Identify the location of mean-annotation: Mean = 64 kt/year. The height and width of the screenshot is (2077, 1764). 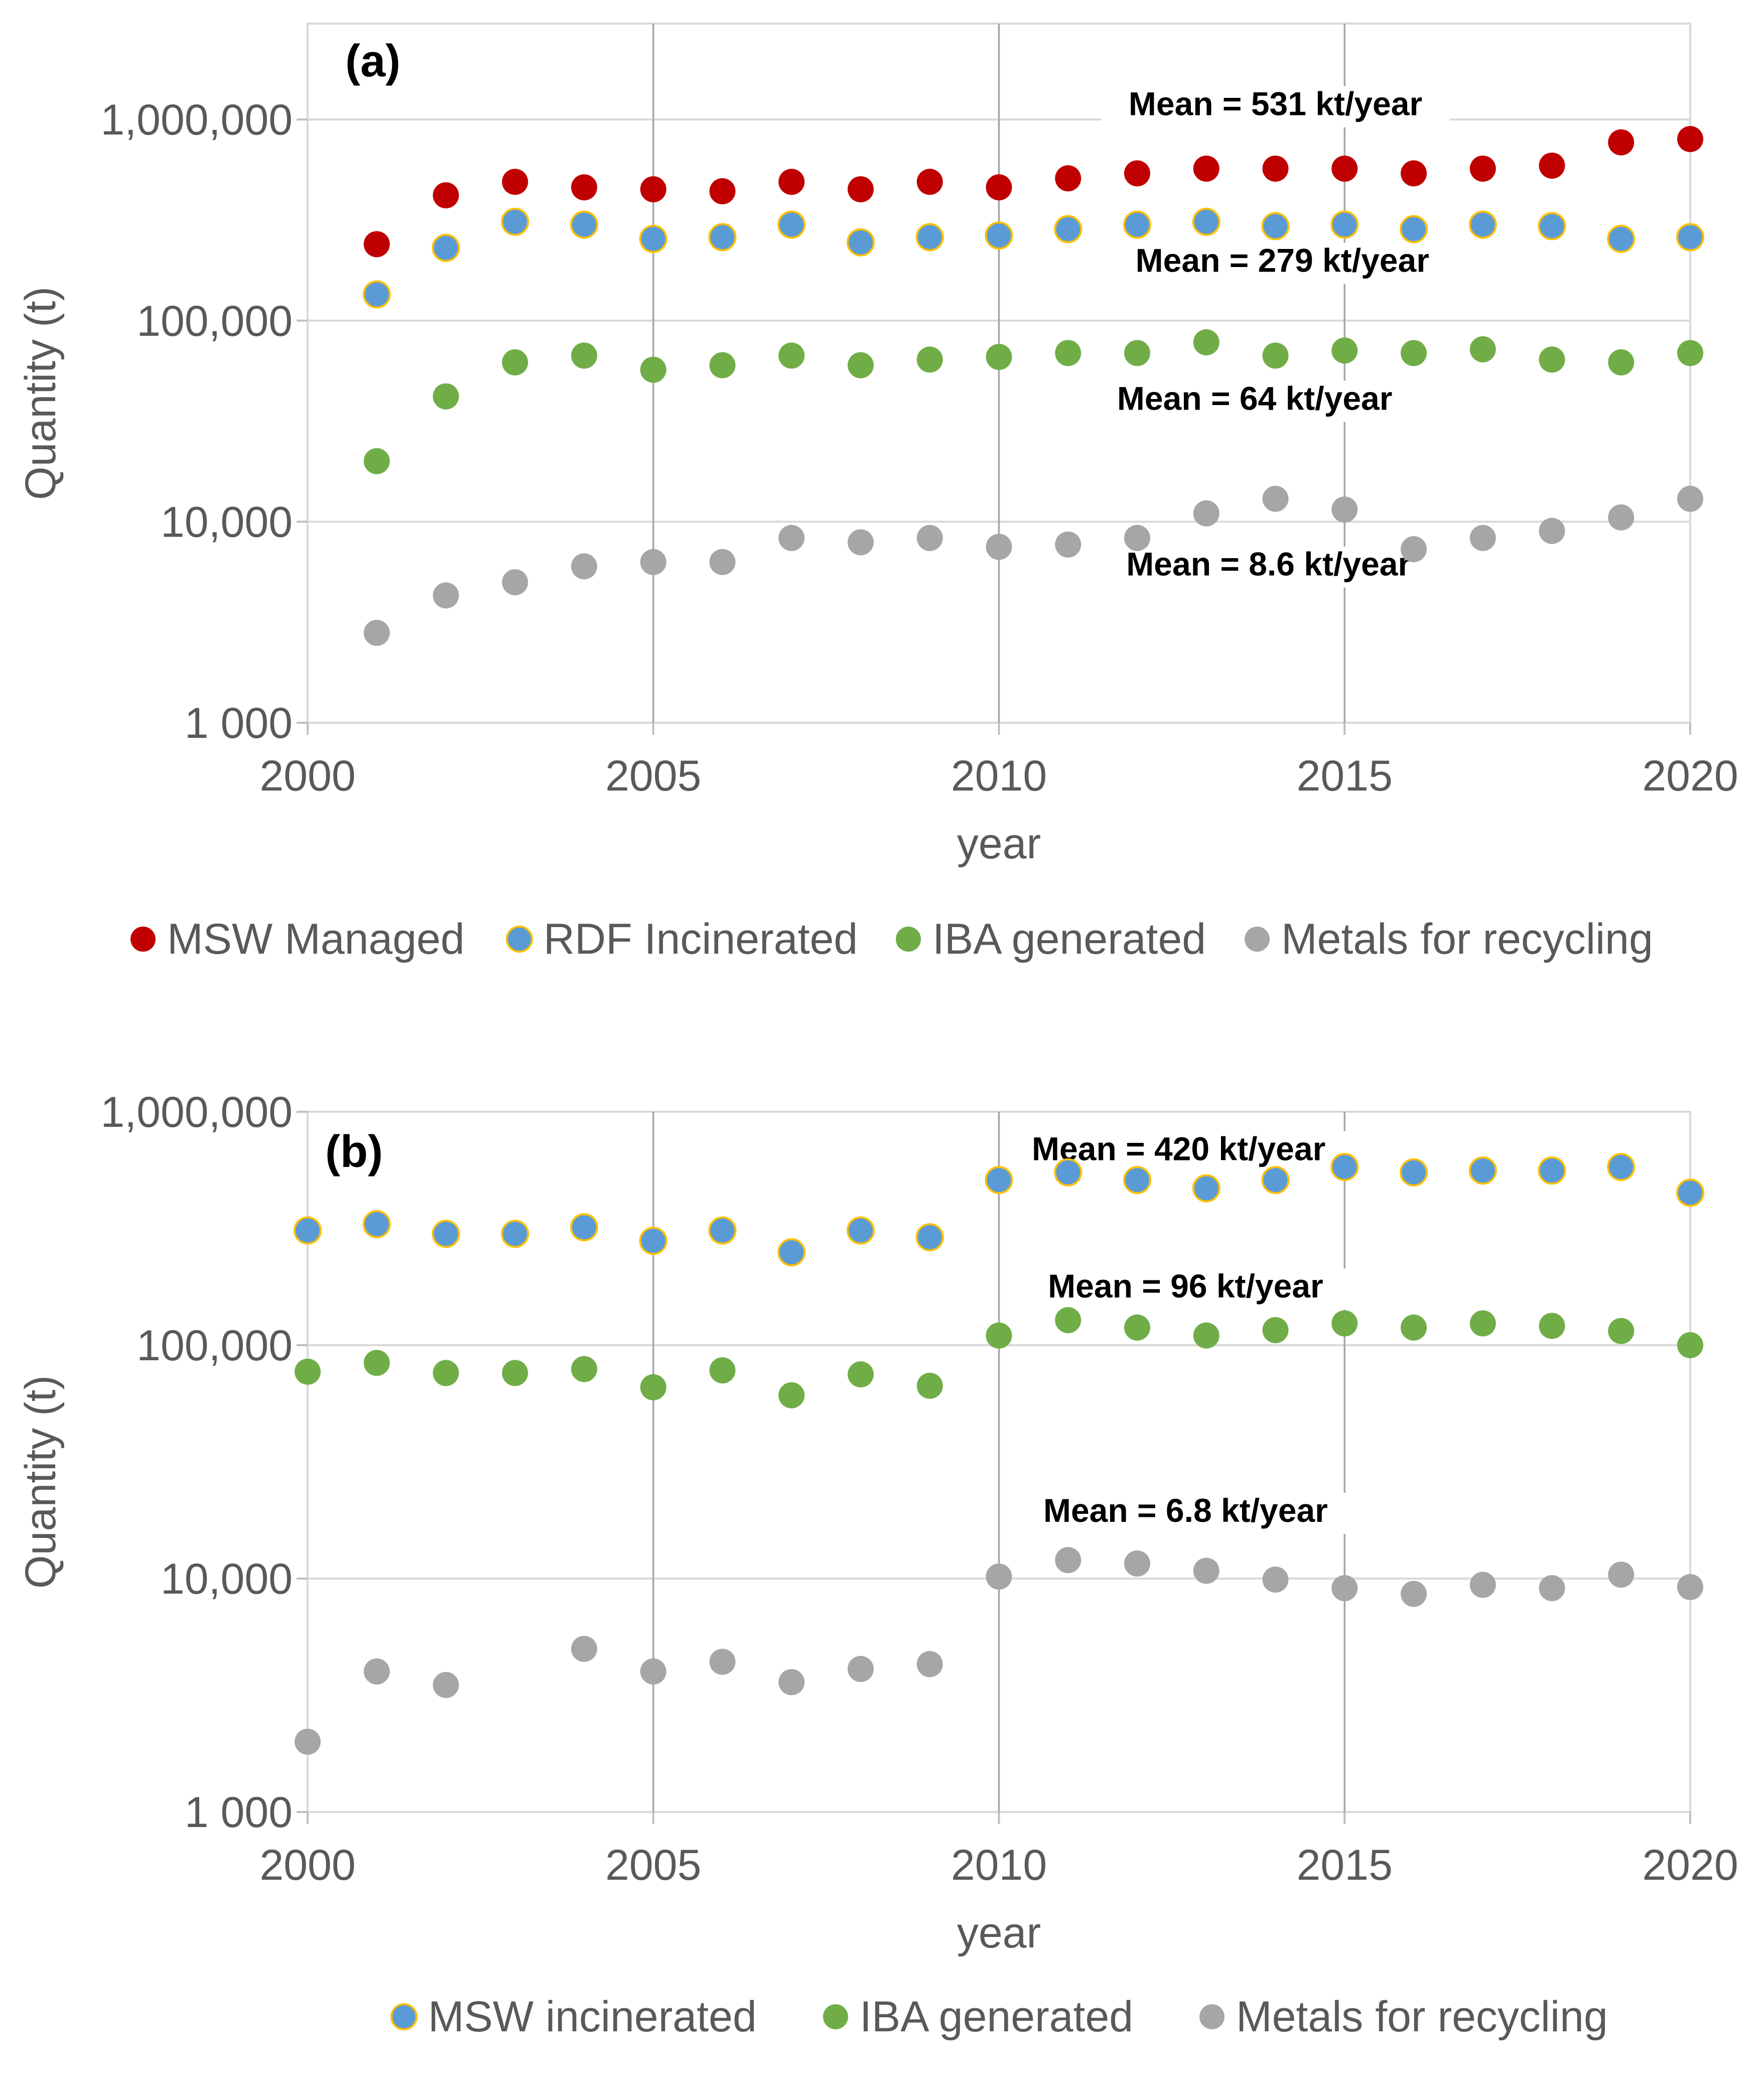
(1255, 398).